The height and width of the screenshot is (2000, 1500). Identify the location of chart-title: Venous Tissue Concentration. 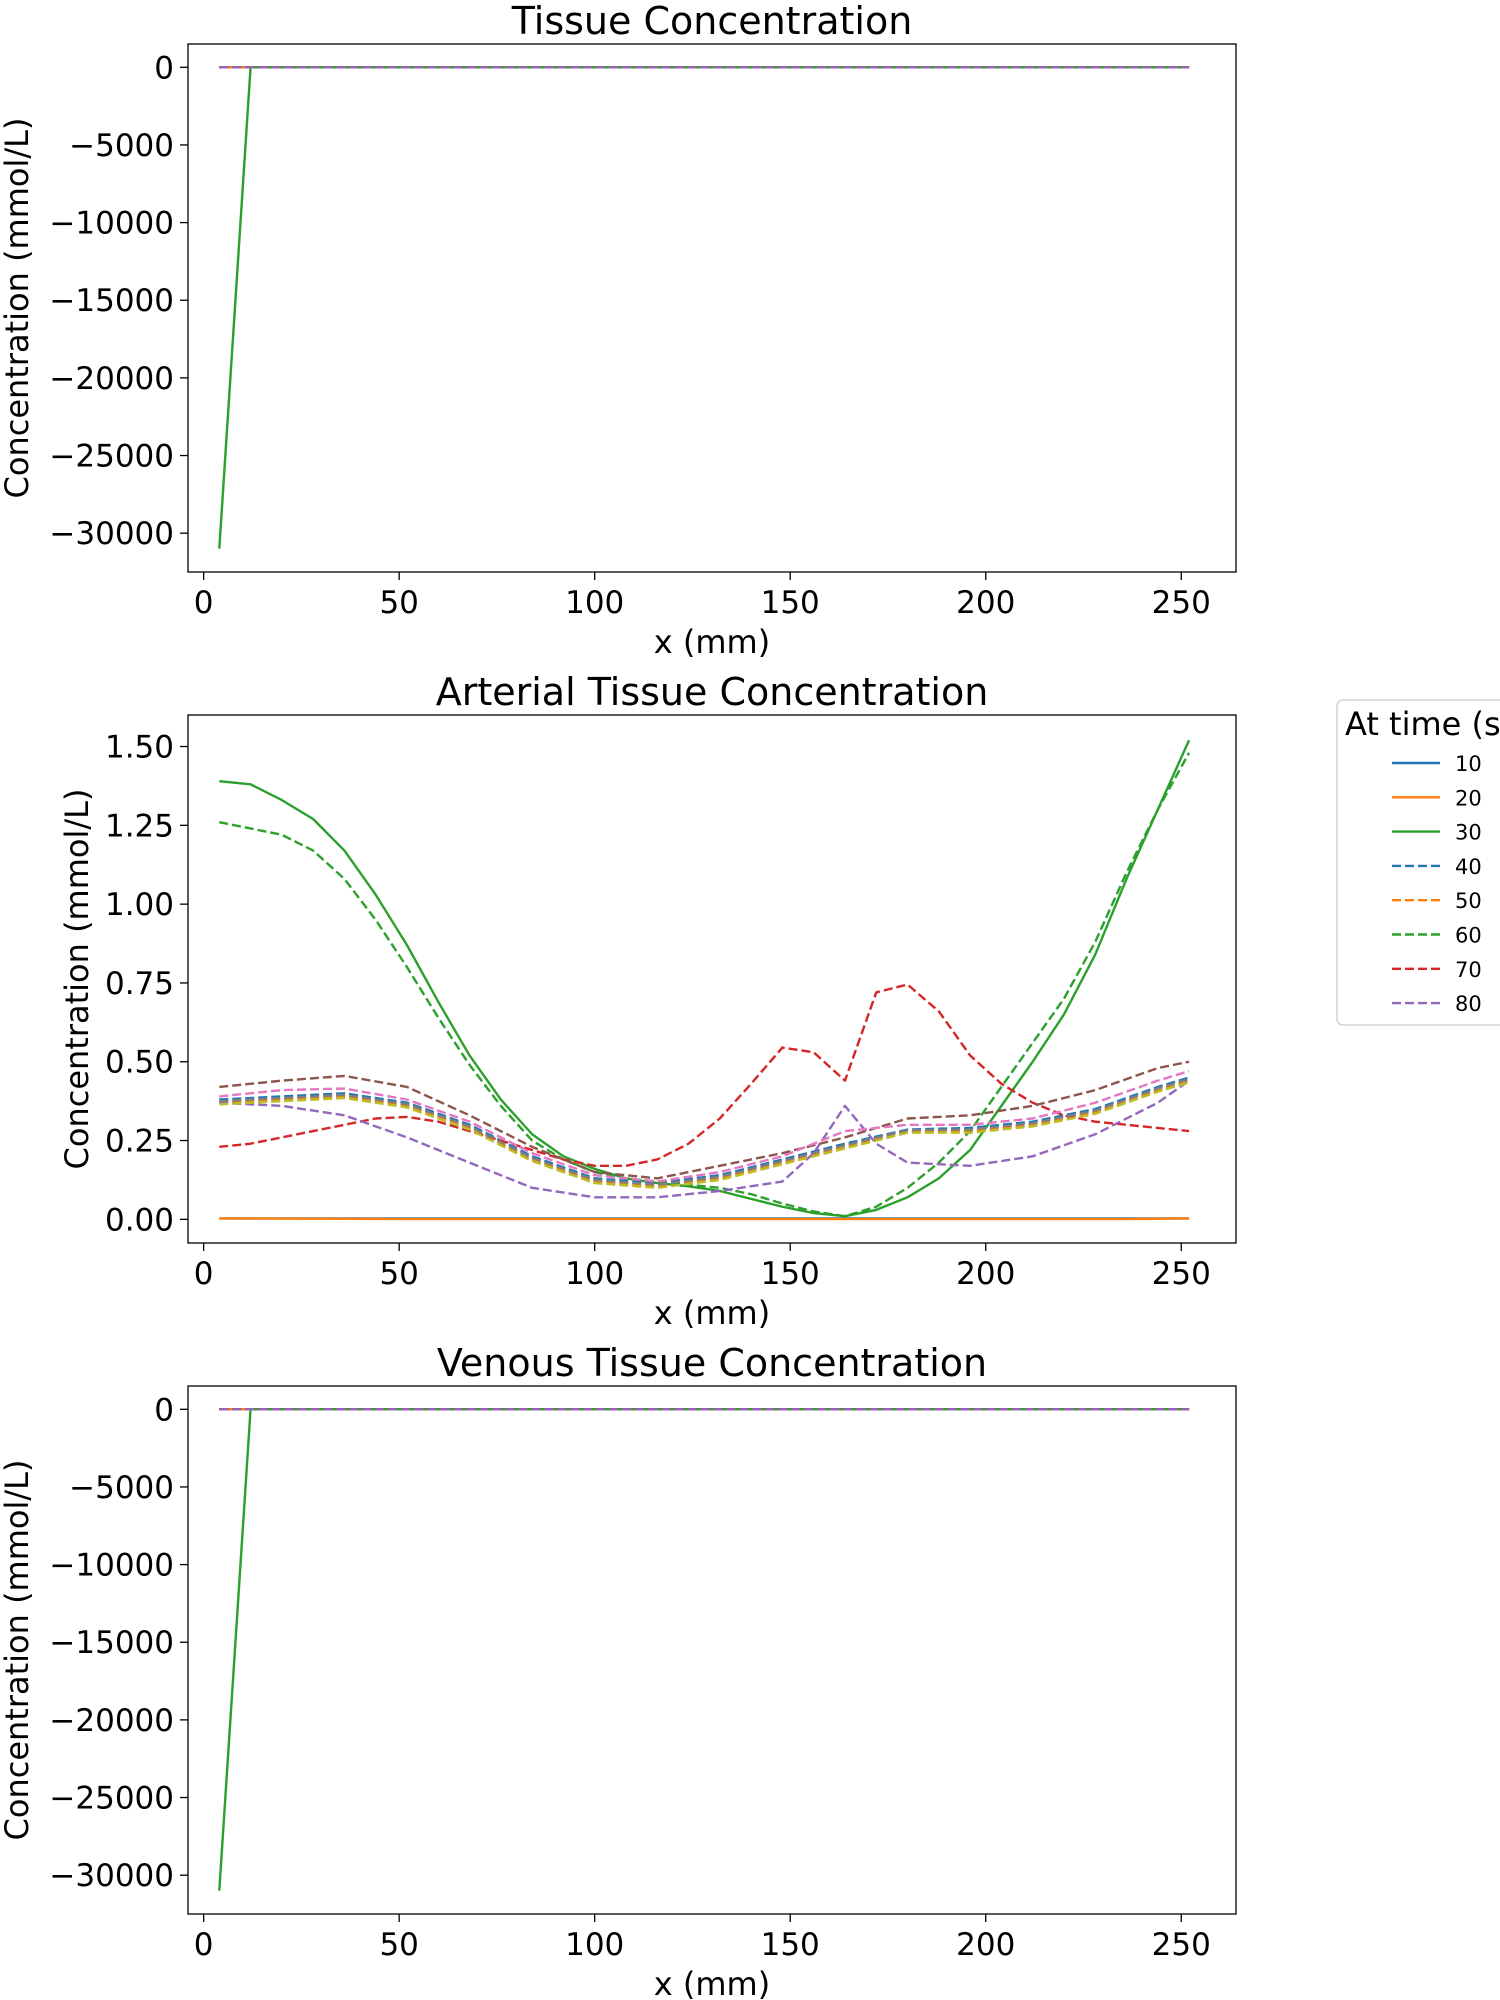
(712, 1363).